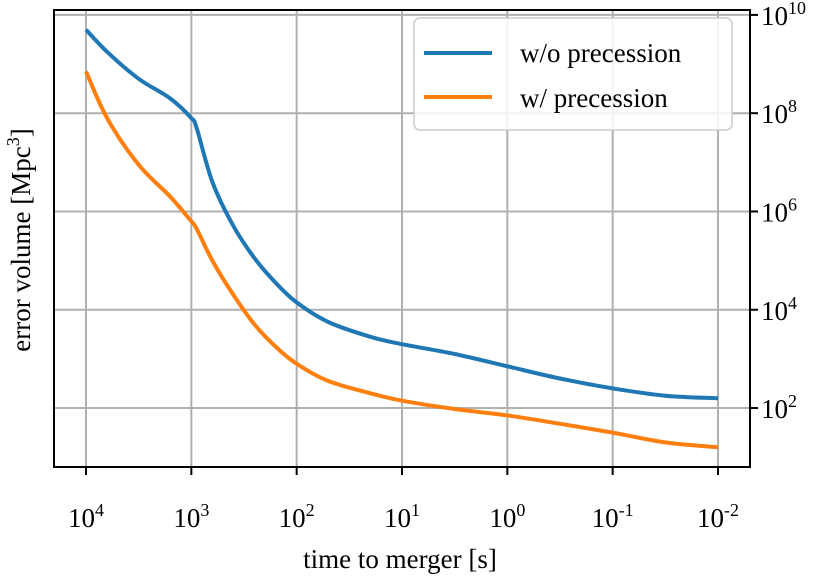  Describe the element at coordinates (779, 112) in the screenshot. I see `y-tick-label-3: 10⁸` at that location.